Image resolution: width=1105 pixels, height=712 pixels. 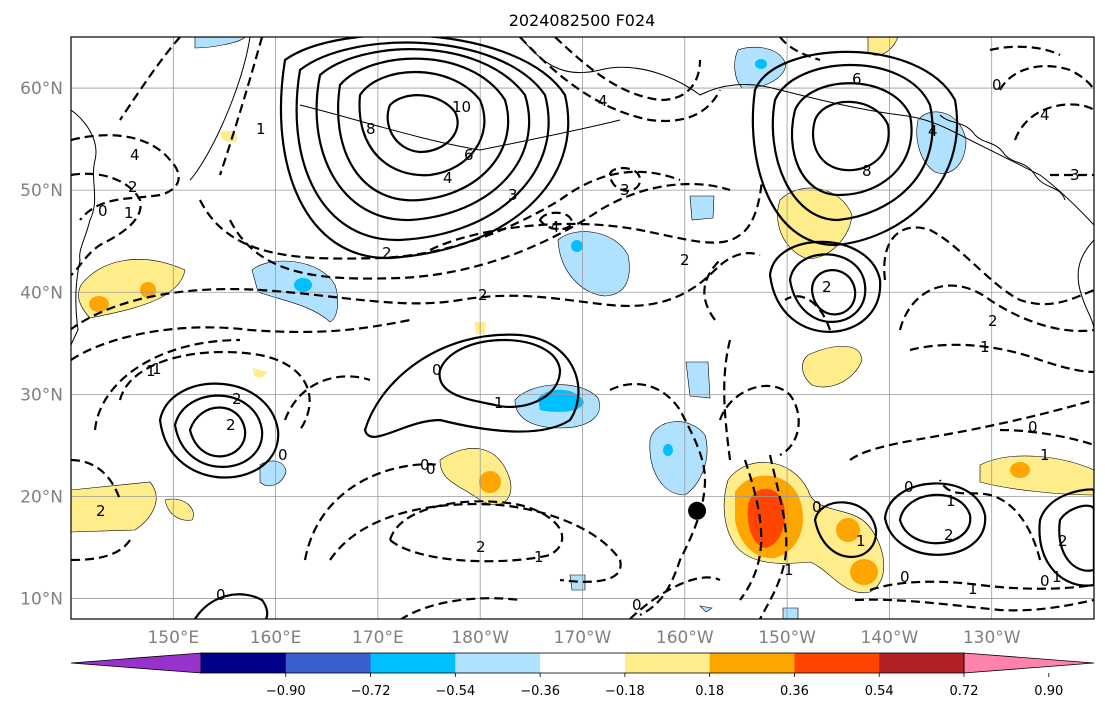 What do you see at coordinates (879, 691) in the screenshot?
I see `colorbar-tick-label: 0.54` at bounding box center [879, 691].